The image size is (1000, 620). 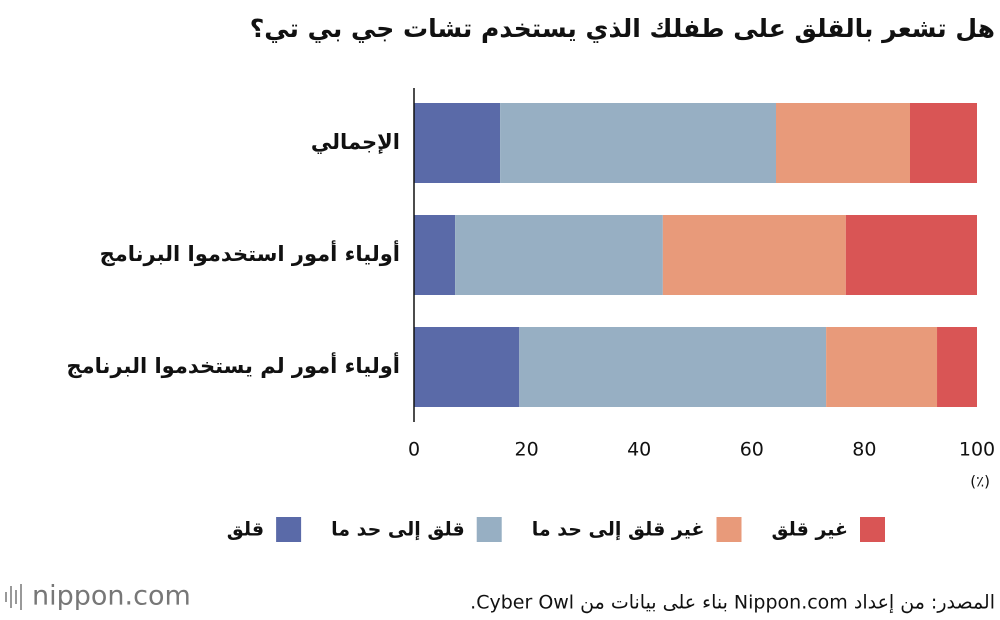 What do you see at coordinates (527, 450) in the screenshot?
I see `x-tick-label: 20` at bounding box center [527, 450].